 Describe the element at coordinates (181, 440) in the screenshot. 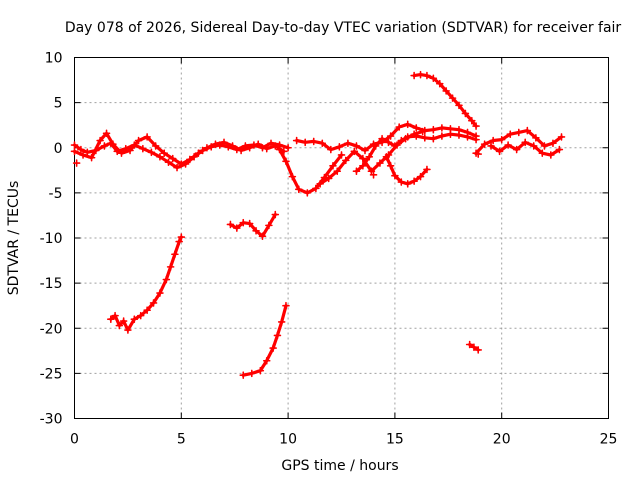

I see `x-tick-label: 5` at that location.